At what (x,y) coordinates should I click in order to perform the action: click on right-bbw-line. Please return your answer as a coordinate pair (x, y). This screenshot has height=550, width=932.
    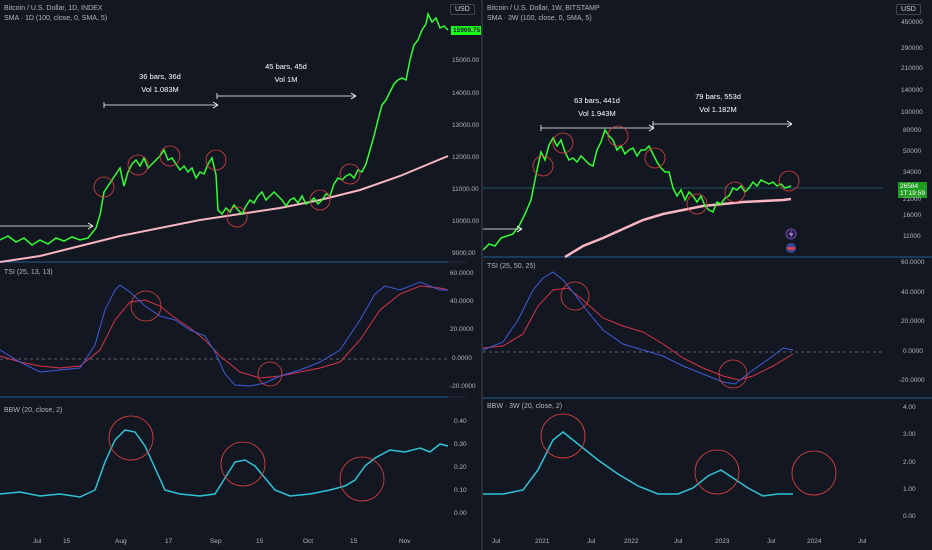
    Looking at the image, I should click on (638, 464).